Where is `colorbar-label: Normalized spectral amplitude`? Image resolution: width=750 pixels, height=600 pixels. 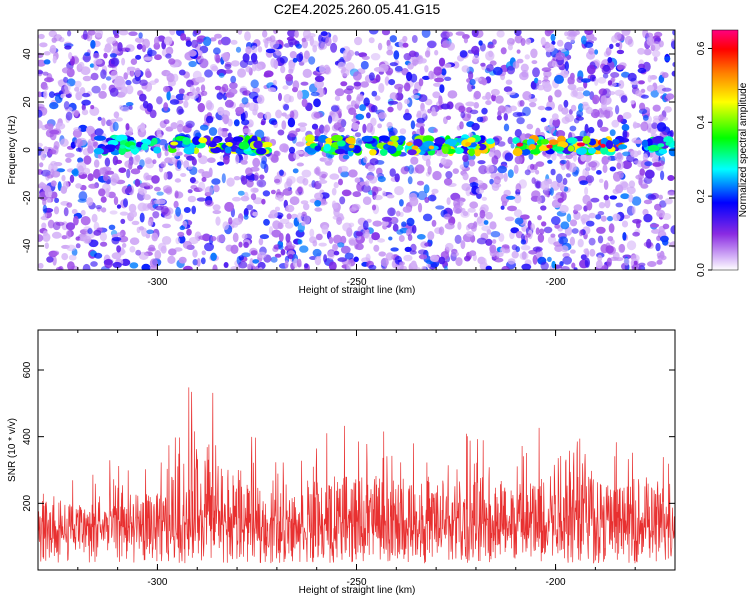 colorbar-label: Normalized spectral amplitude is located at coordinates (743, 149).